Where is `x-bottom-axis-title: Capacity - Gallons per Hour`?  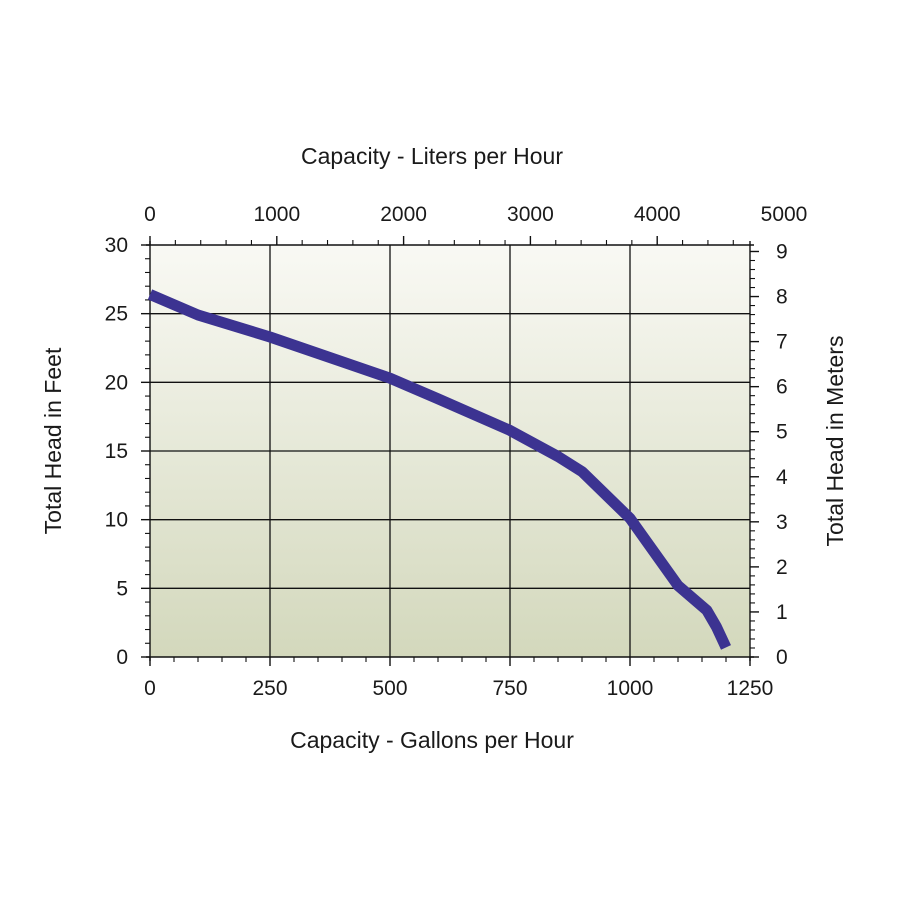
x-bottom-axis-title: Capacity - Gallons per Hour is located at coordinates (432, 740).